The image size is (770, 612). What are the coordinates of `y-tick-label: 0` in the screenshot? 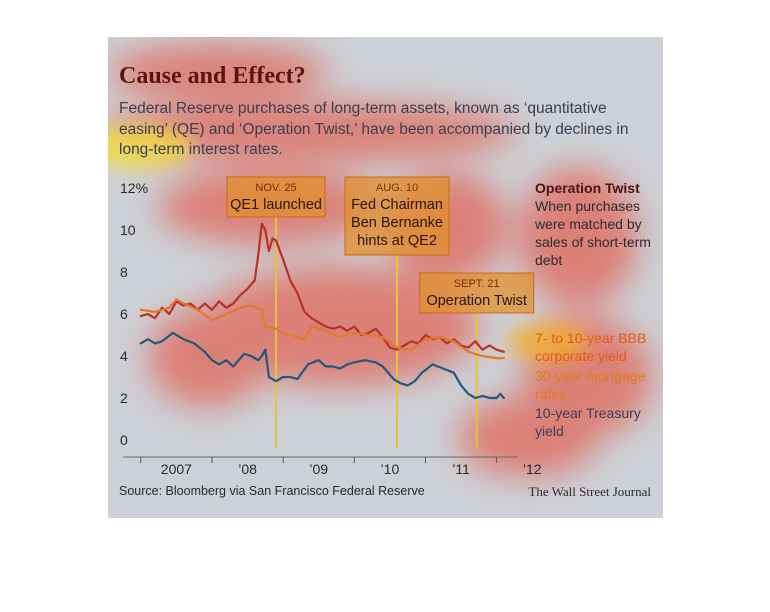 It's located at (124, 440).